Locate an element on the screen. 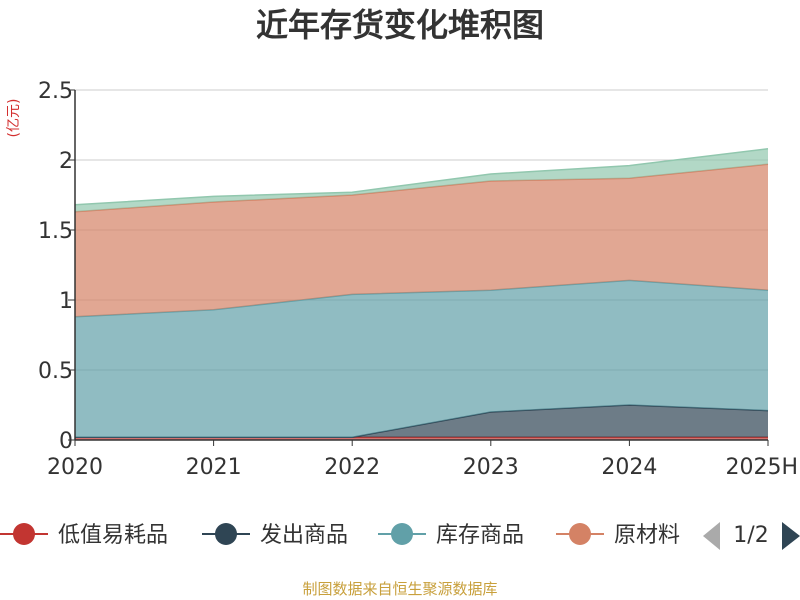  y-tick-label: 1.5 is located at coordinates (55, 231).